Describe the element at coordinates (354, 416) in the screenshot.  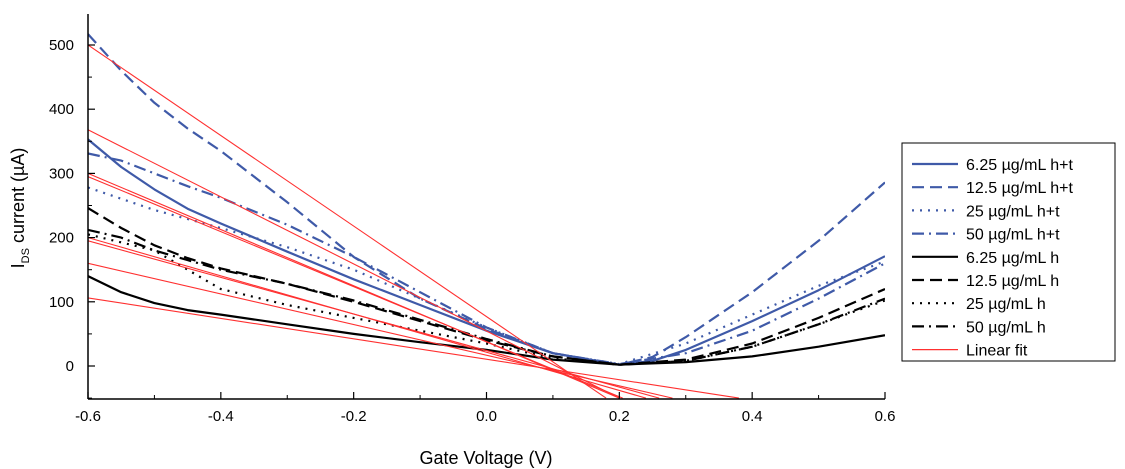
I see `x-tick-label: -0.2` at that location.